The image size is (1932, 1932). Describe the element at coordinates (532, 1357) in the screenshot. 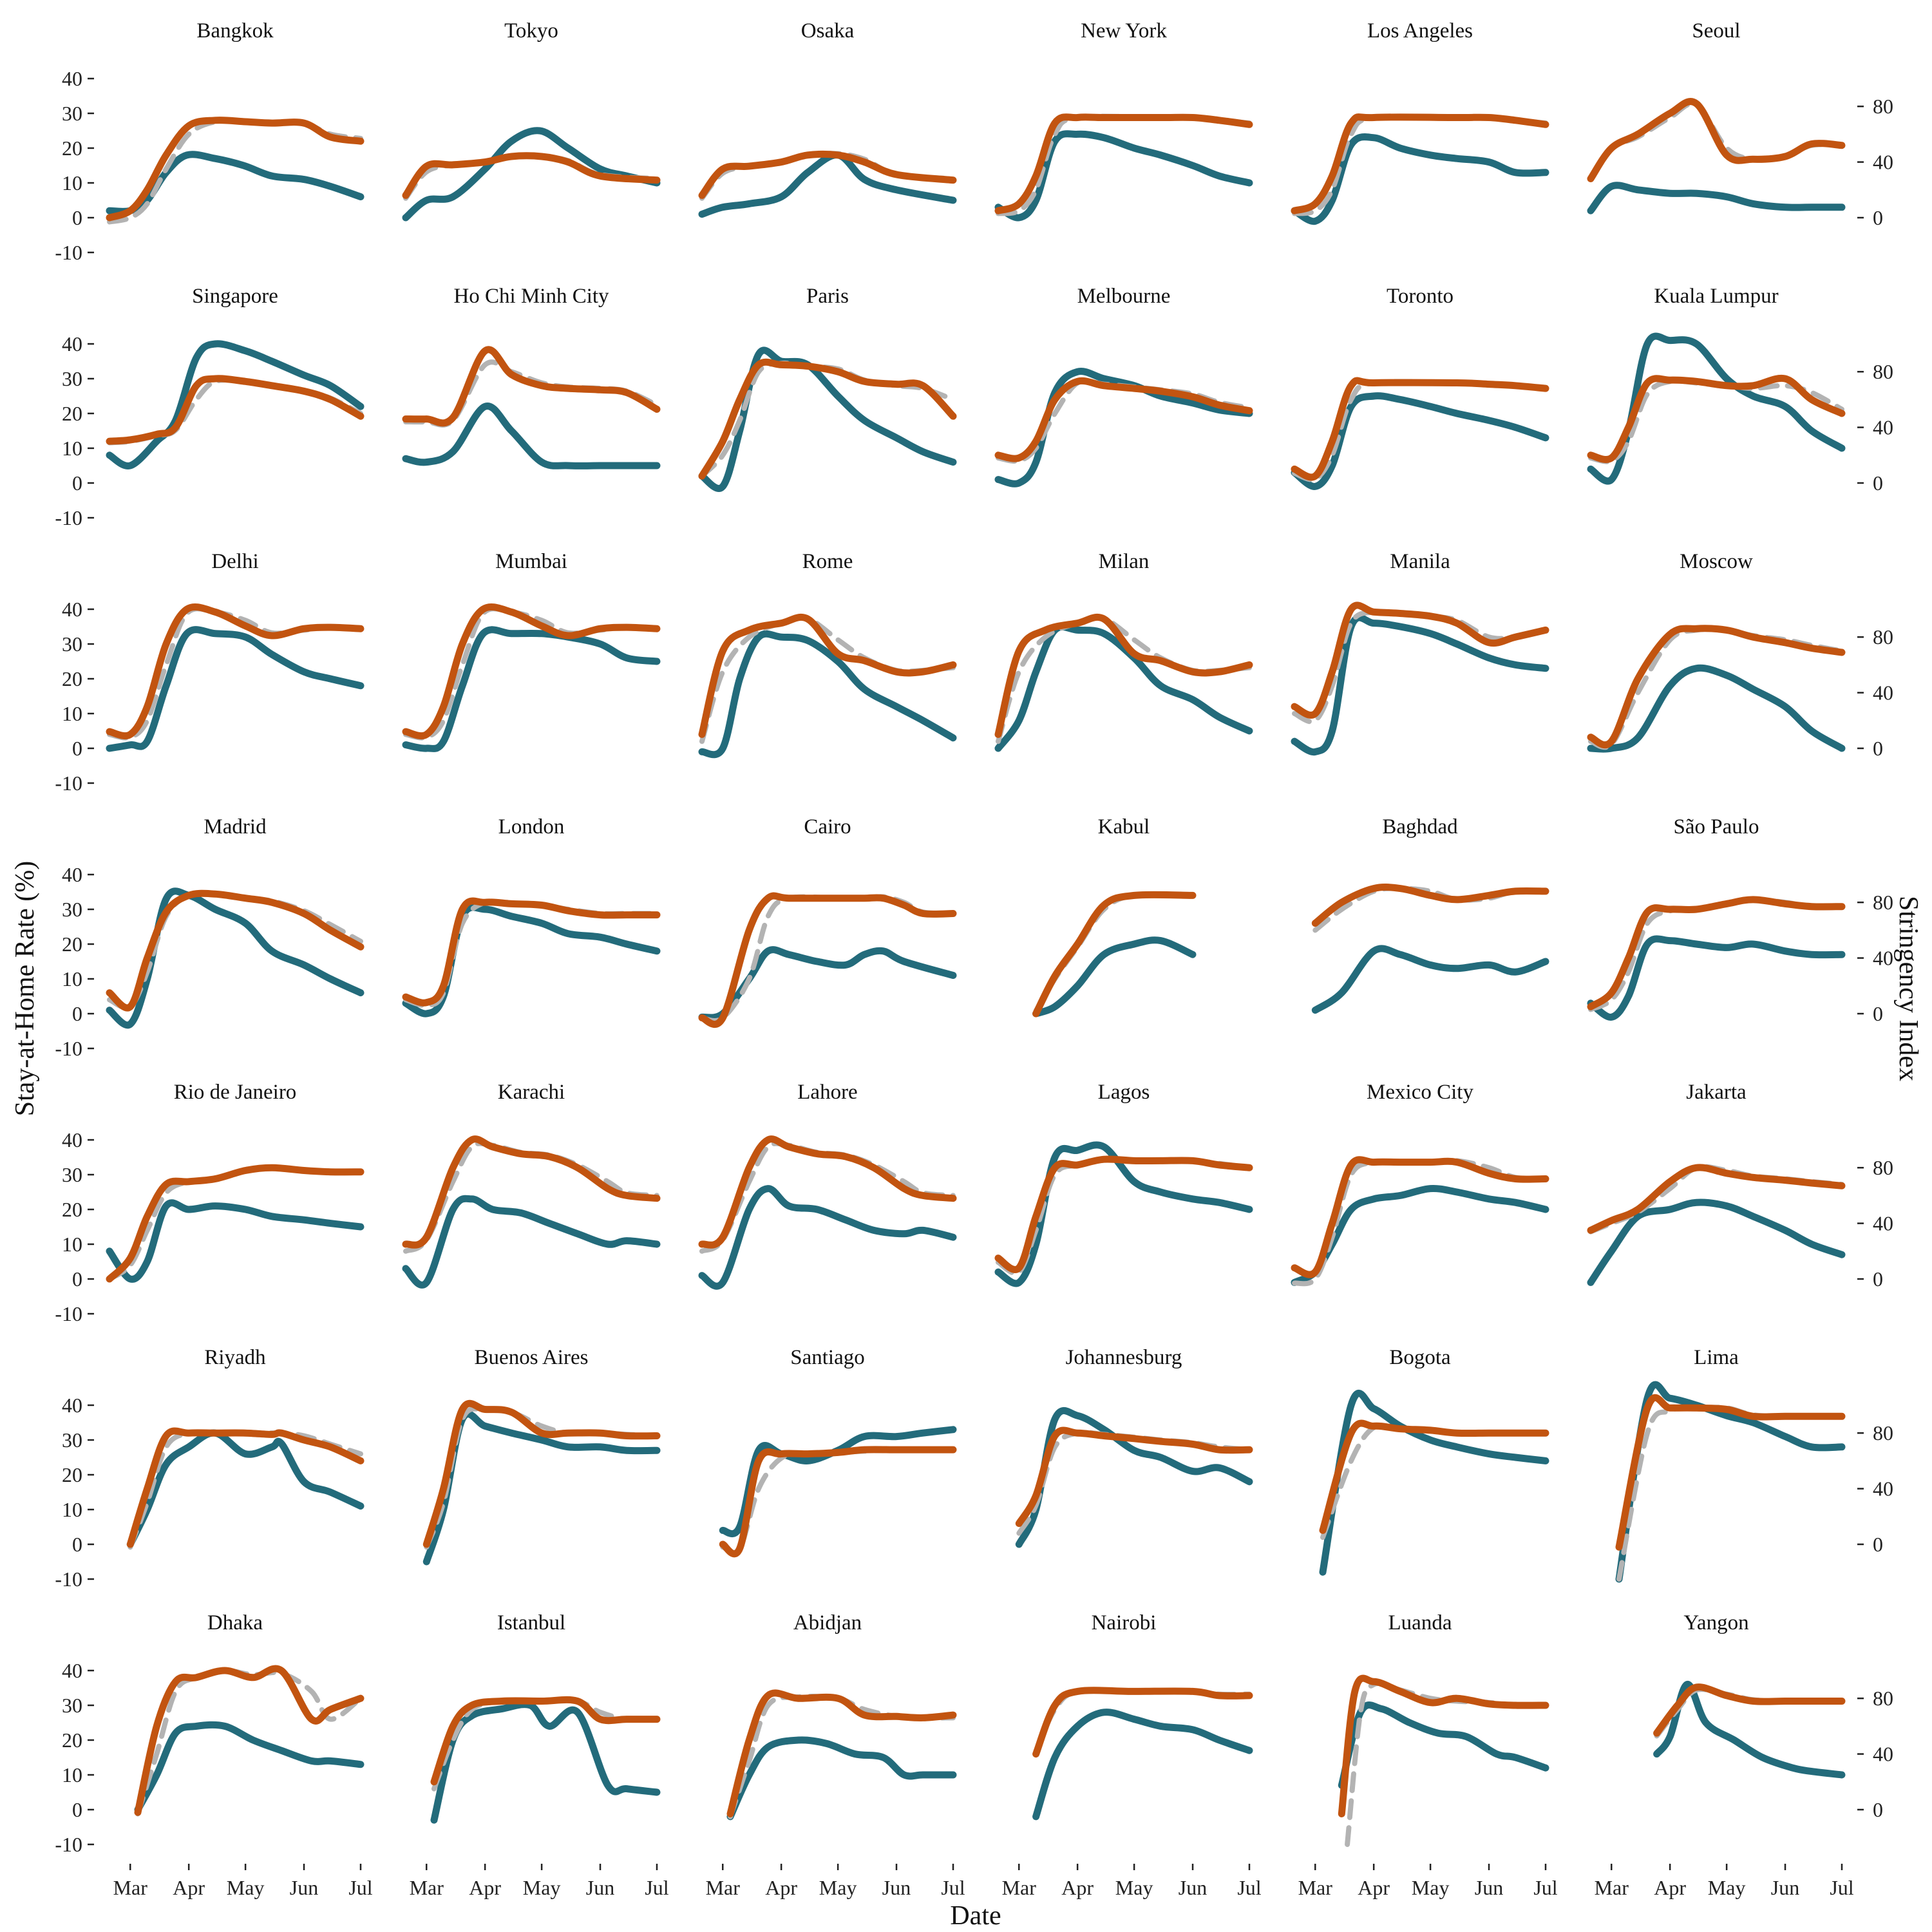

I see `facet-title: Buenos Aires` at that location.